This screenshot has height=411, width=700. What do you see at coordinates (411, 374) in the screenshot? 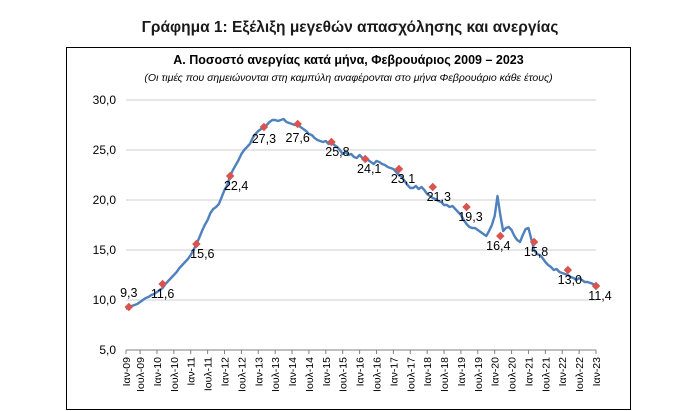
I see `x-tick-label: Ιουλ-17` at bounding box center [411, 374].